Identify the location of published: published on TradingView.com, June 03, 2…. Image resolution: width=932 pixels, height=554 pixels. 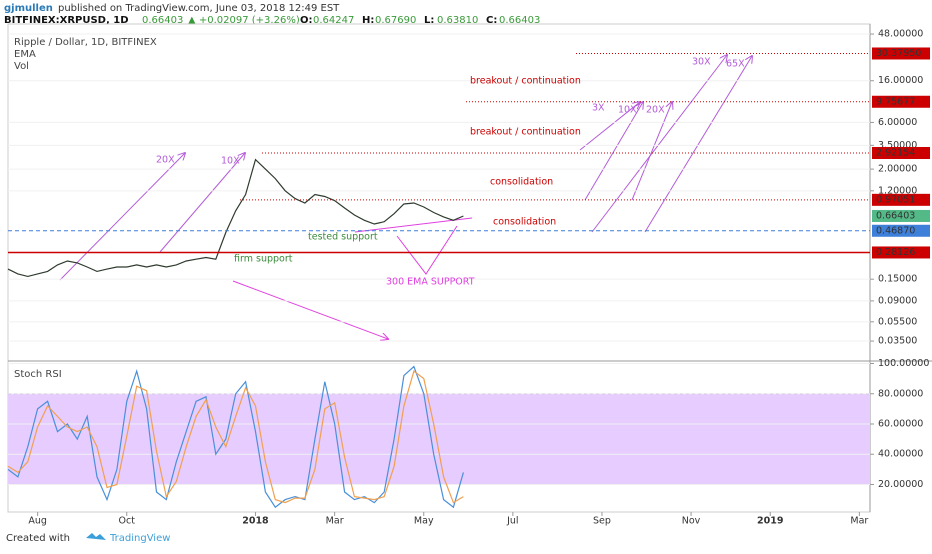
(199, 8).